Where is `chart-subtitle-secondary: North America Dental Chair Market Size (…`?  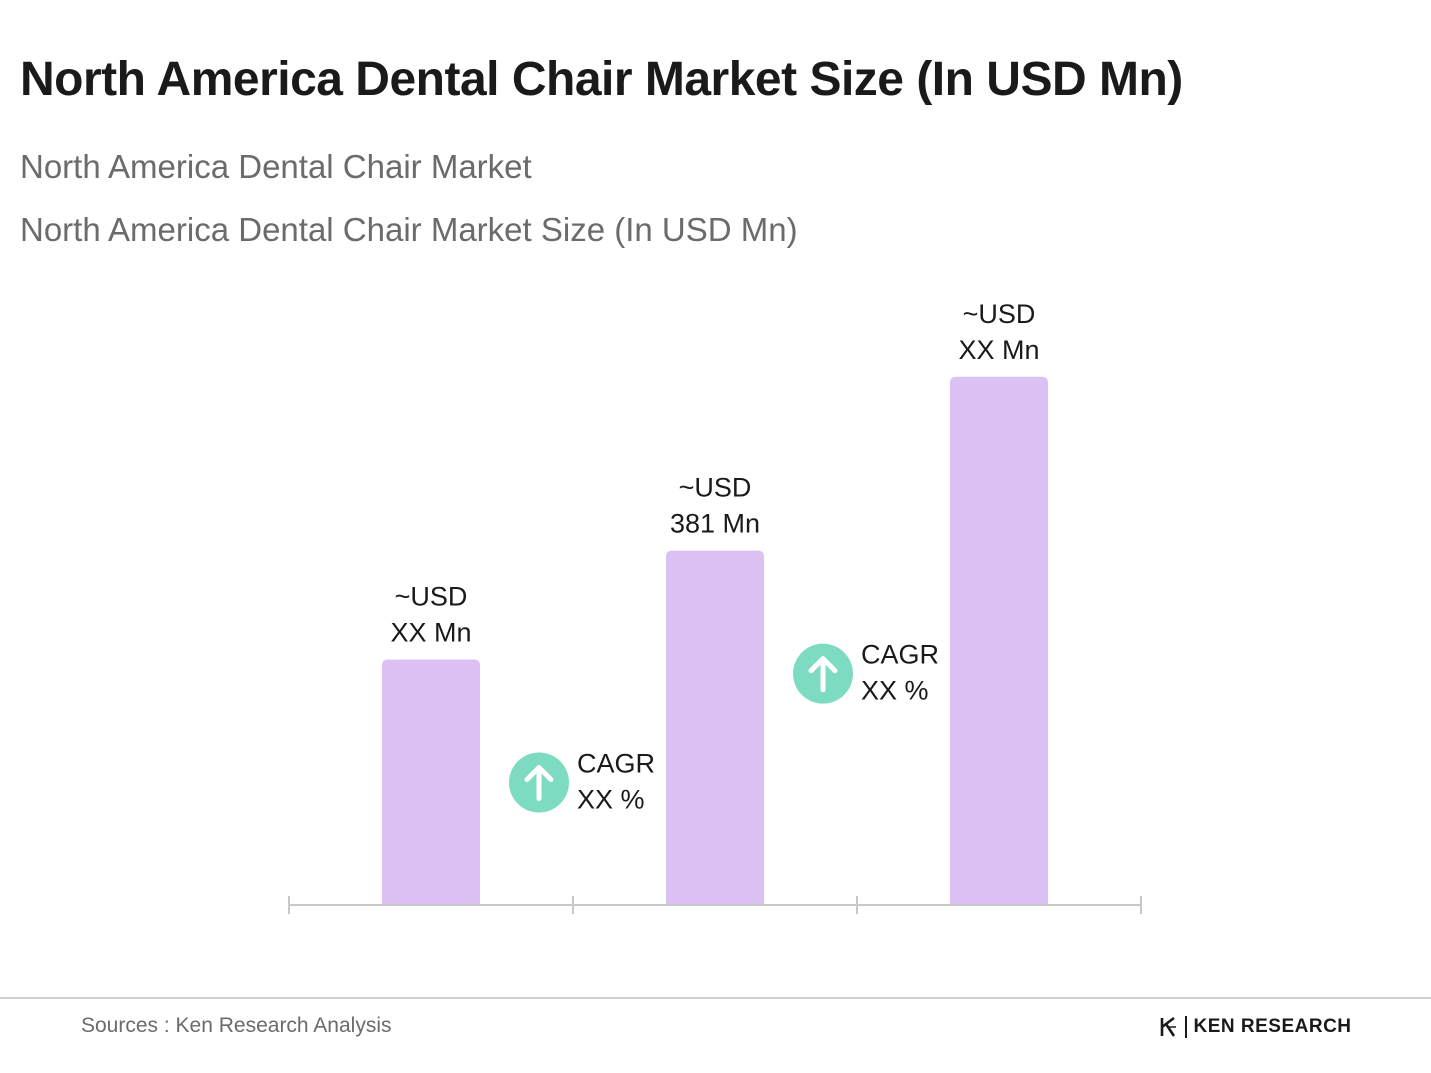
chart-subtitle-secondary: North America Dental Chair Market Size (… is located at coordinates (409, 229).